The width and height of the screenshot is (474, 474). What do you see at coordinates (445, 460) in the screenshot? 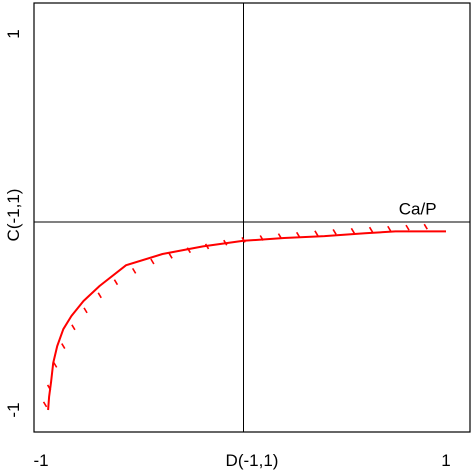
I see `x-tick-label: 1` at bounding box center [445, 460].